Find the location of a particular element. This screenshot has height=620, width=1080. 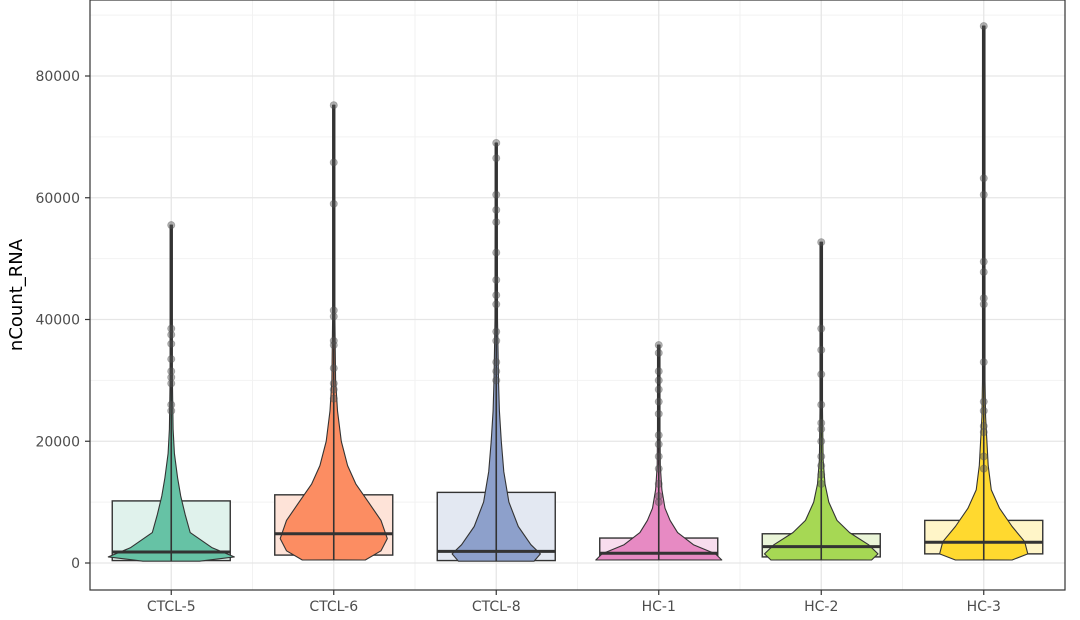

y-tick-label: 80000 is located at coordinates (57, 77).